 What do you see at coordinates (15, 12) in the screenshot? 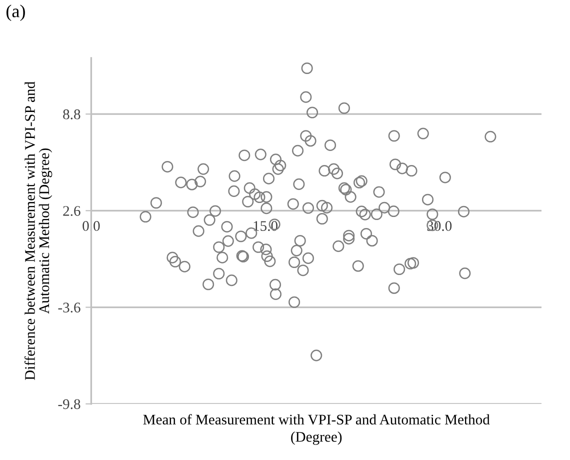
I see `chart-title: (a)` at bounding box center [15, 12].